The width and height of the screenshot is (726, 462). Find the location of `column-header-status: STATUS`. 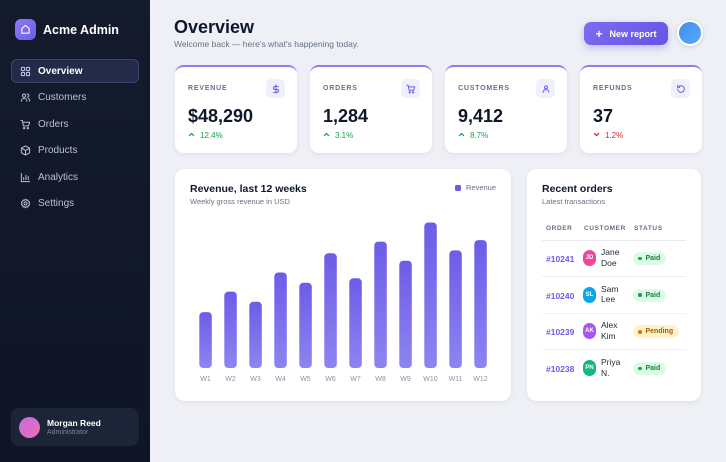

column-header-status: STATUS is located at coordinates (648, 228).